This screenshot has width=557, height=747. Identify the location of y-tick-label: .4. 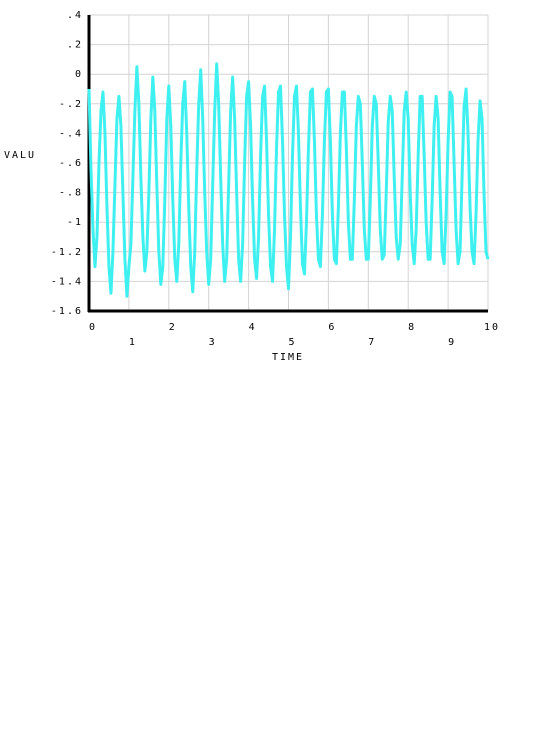
(75, 15).